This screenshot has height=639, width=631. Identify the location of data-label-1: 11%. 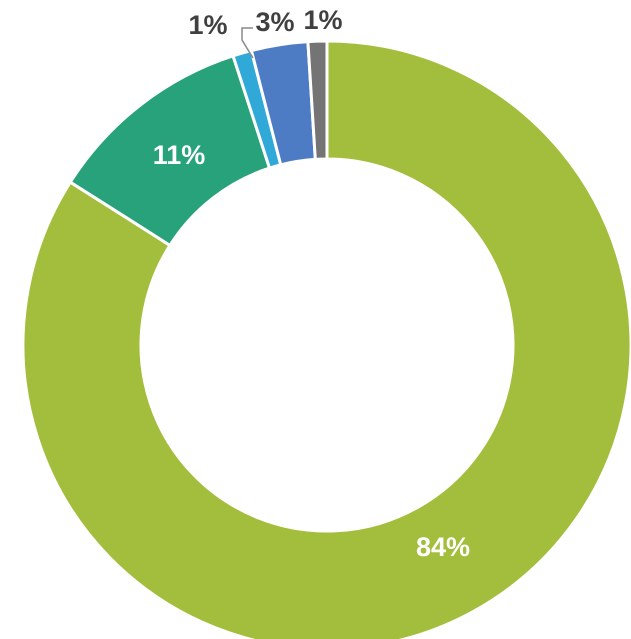
(179, 155).